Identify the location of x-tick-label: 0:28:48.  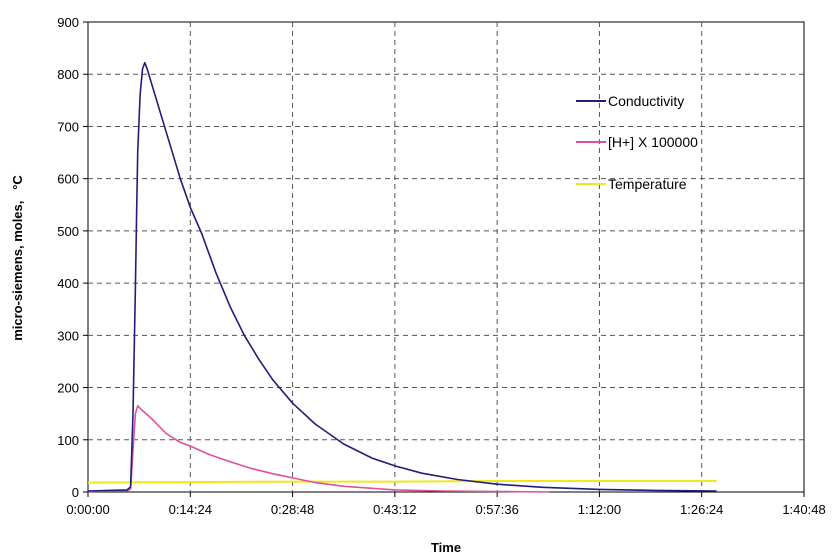
(292, 509).